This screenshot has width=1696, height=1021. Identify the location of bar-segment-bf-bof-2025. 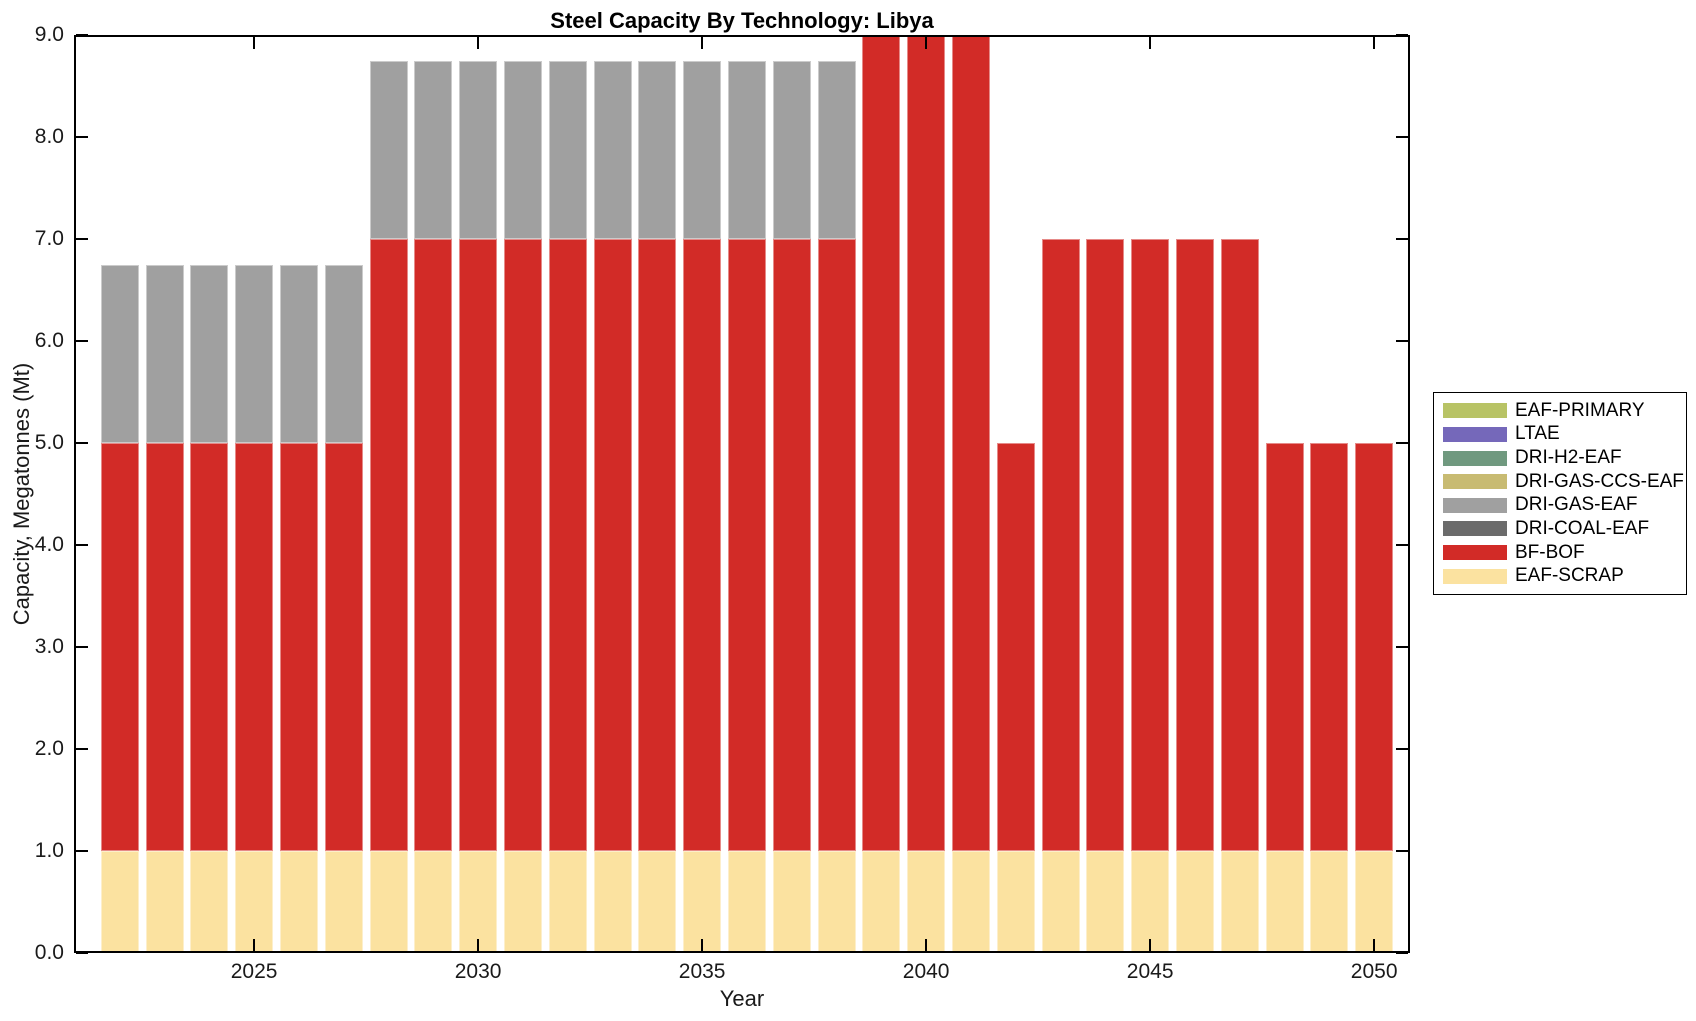
(254, 647).